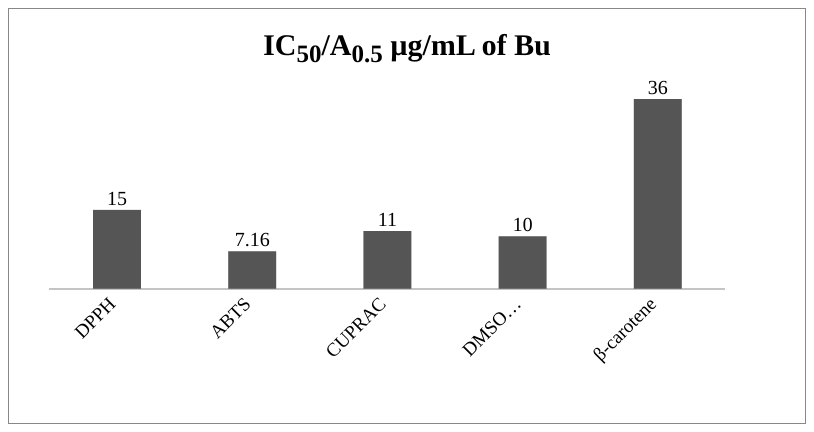 The height and width of the screenshot is (432, 814). I want to click on data-label: 10, so click(522, 225).